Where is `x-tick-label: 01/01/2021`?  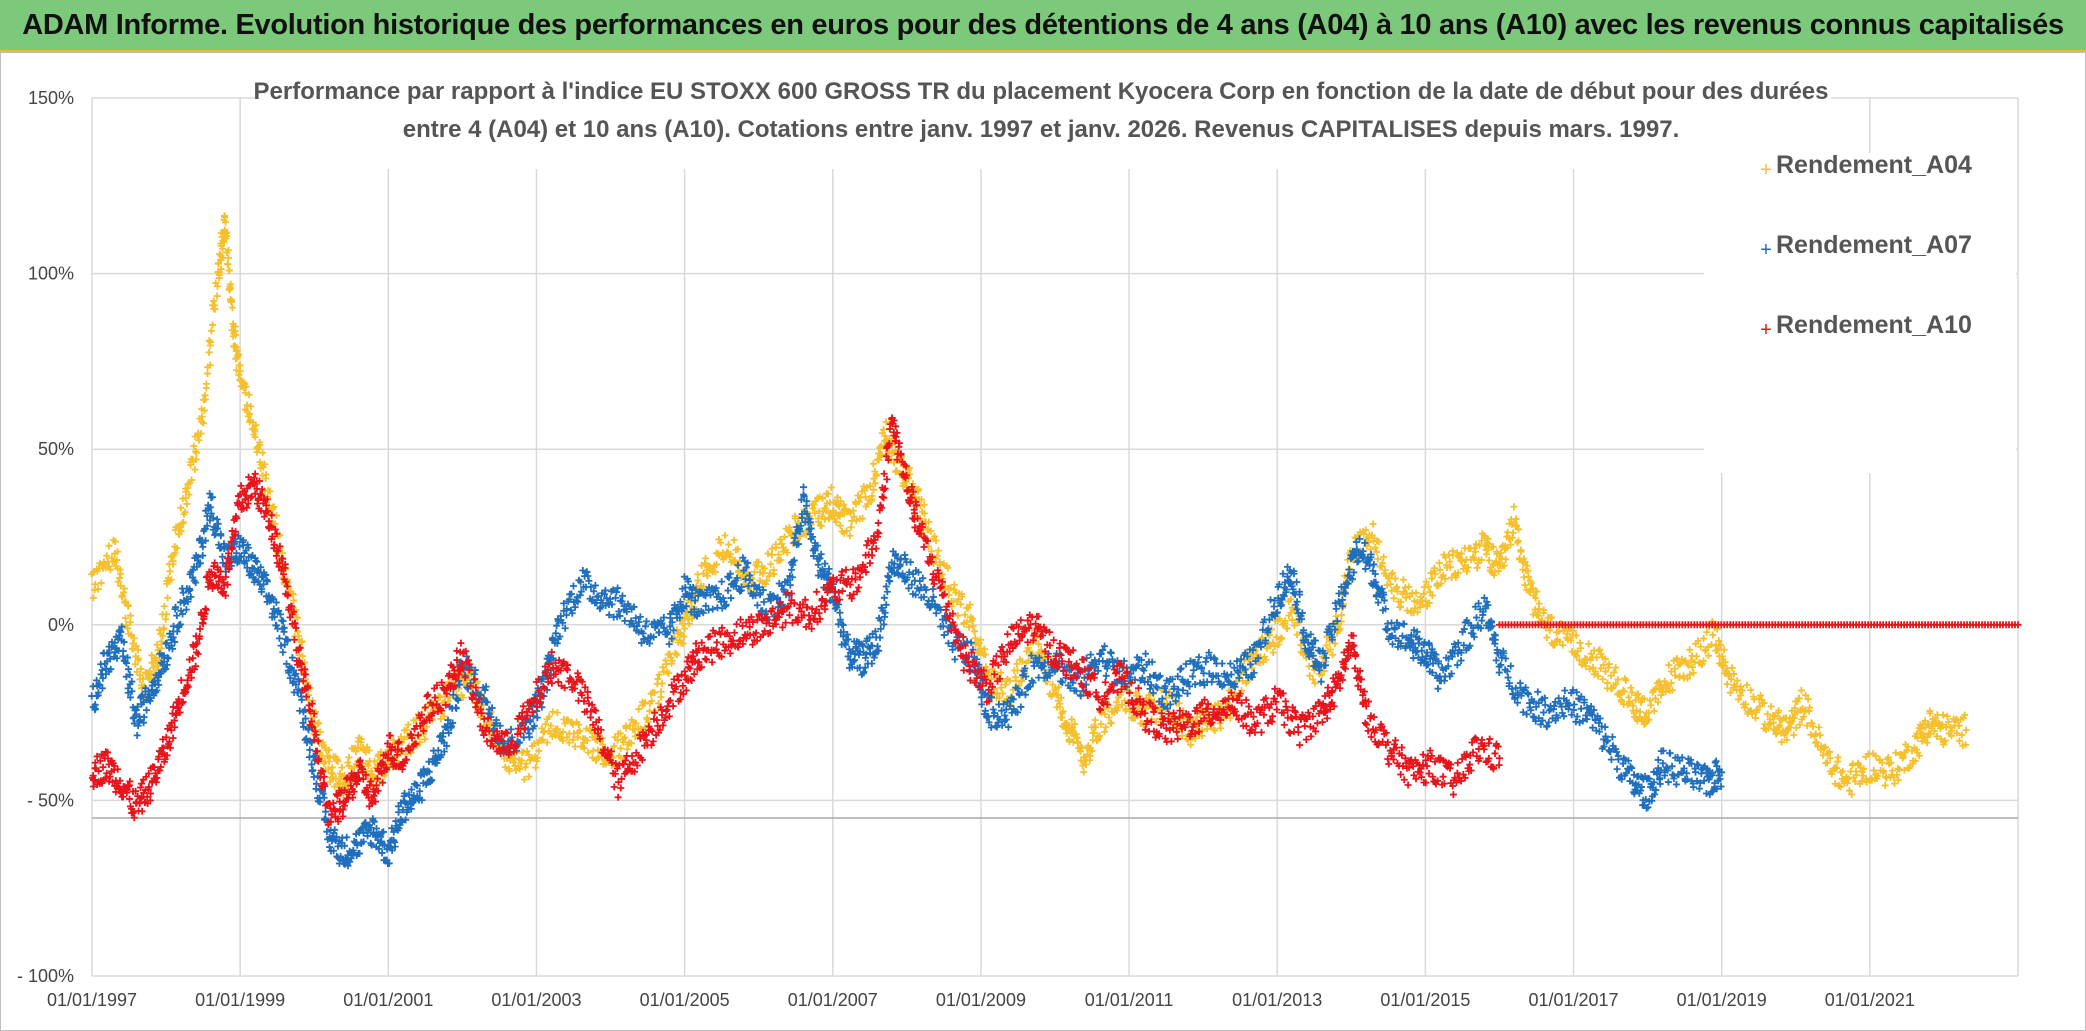
x-tick-label: 01/01/2021 is located at coordinates (1870, 1000).